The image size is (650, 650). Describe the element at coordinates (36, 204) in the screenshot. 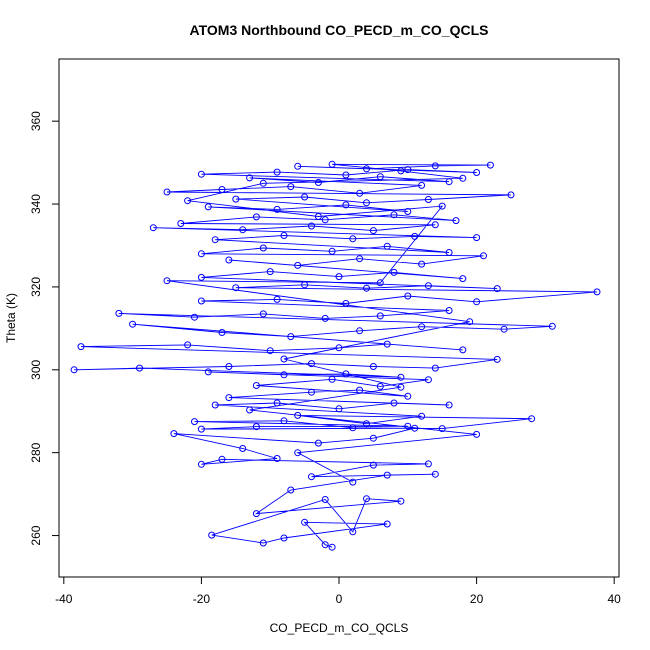

I see `y-tick-label: 340` at that location.